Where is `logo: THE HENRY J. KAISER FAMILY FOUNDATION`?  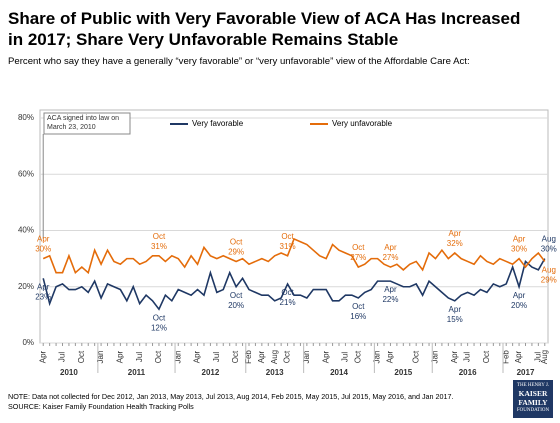
logo: THE HENRY J. KAISER FAMILY FOUNDATION is located at coordinates (533, 399).